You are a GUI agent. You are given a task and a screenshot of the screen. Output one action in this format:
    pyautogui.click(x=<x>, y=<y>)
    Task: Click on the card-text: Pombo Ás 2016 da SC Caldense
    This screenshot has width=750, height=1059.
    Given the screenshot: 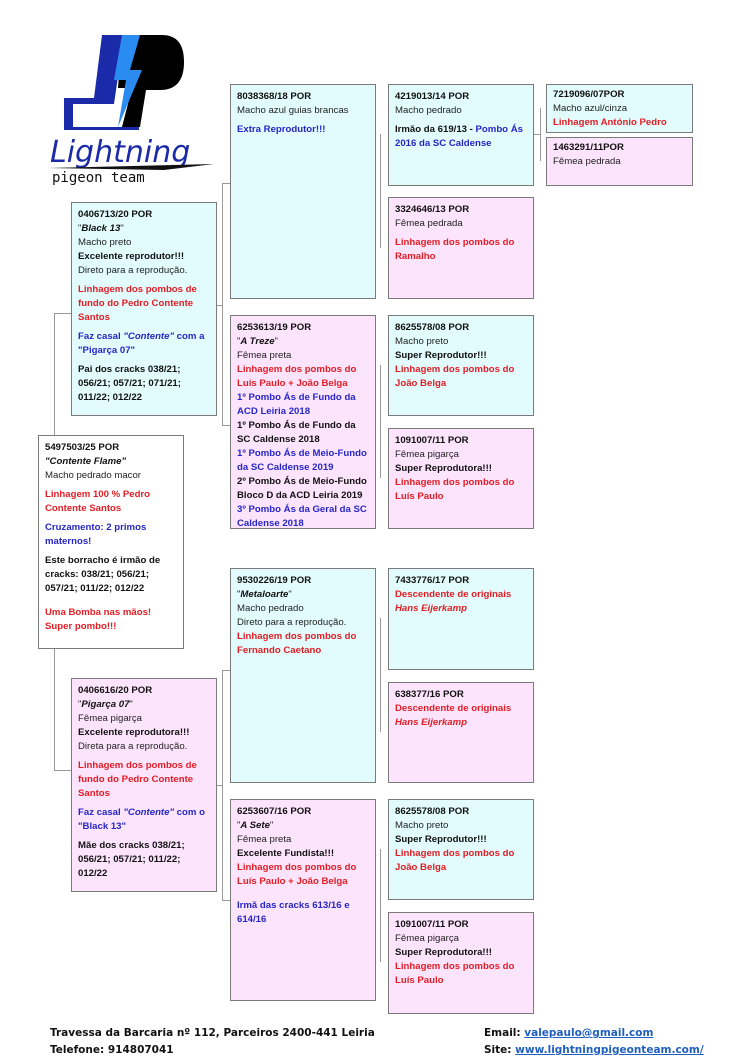 What is the action you would take?
    pyautogui.click(x=459, y=136)
    